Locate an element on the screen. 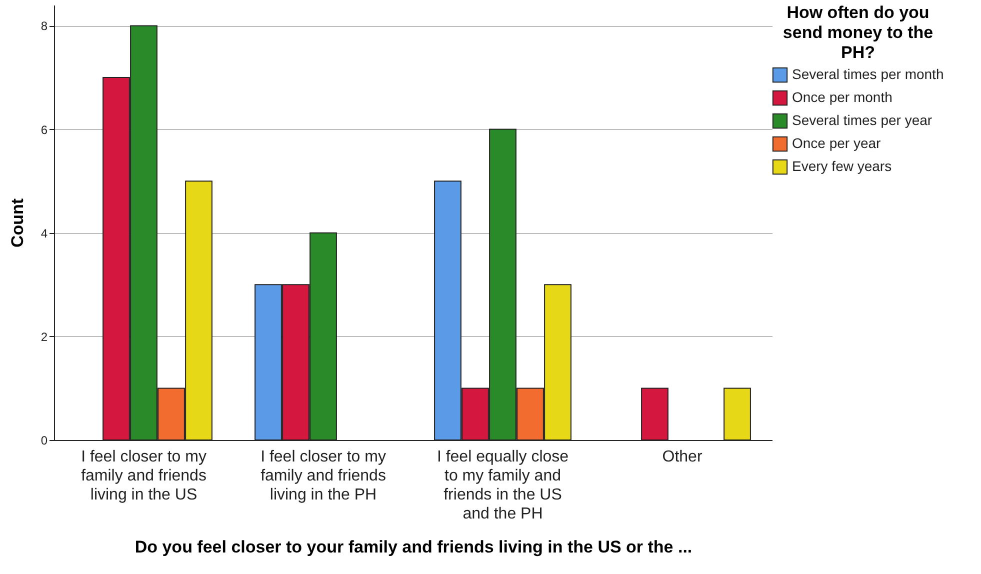 This screenshot has width=981, height=574. legend-label: Once per month is located at coordinates (842, 97).